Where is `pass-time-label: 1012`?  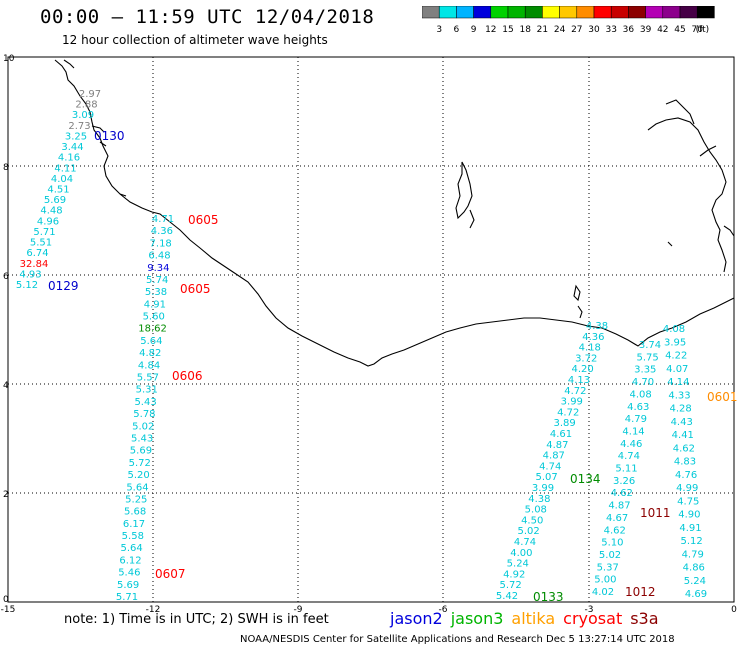 pass-time-label: 1012 is located at coordinates (640, 592).